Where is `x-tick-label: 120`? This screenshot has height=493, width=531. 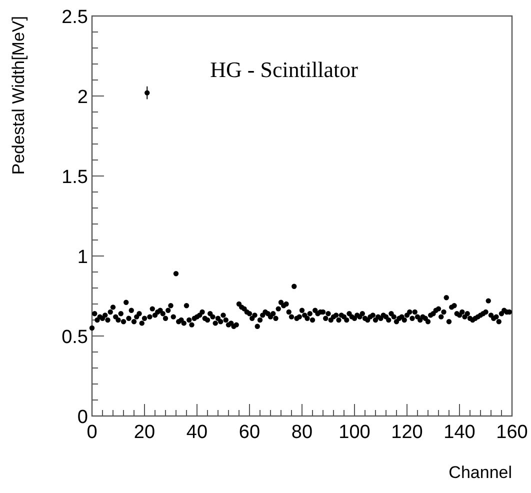 x-tick-label: 120 is located at coordinates (407, 432).